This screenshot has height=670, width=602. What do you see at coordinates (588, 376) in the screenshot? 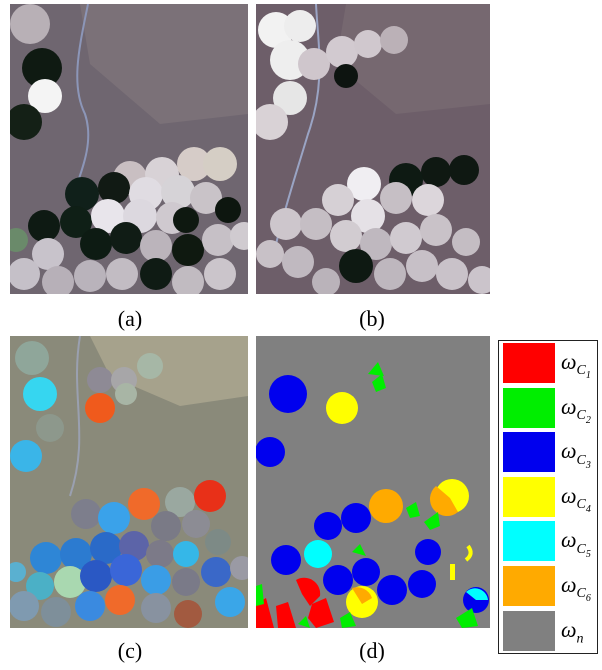
I see `legend-subscript-index: 1` at bounding box center [588, 376].